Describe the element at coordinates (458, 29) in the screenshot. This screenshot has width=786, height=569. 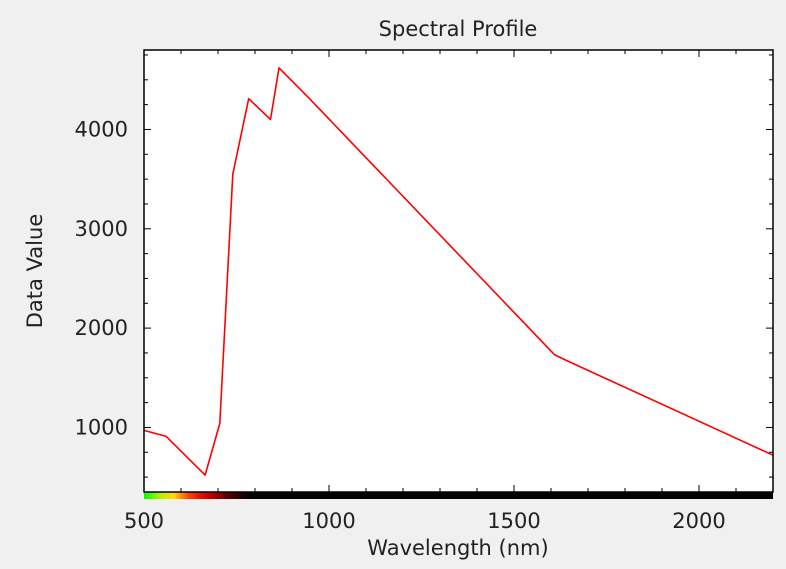
I see `chart-title: Spectral Profile` at that location.